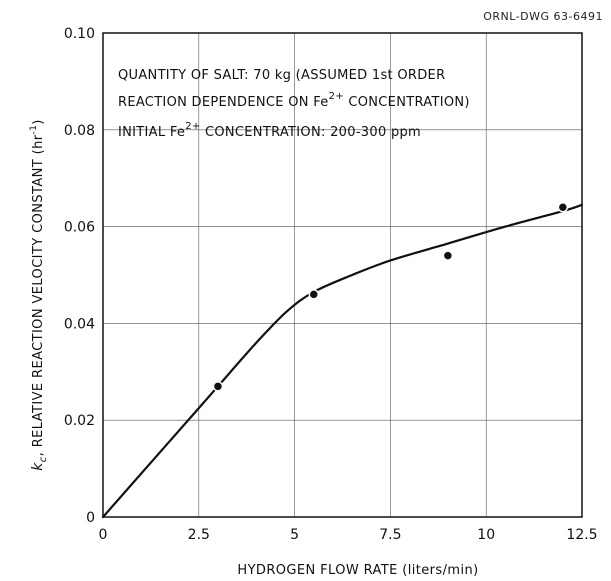 The height and width of the screenshot is (581, 611). I want to click on y-tick-label: 0.06, so click(79, 228).